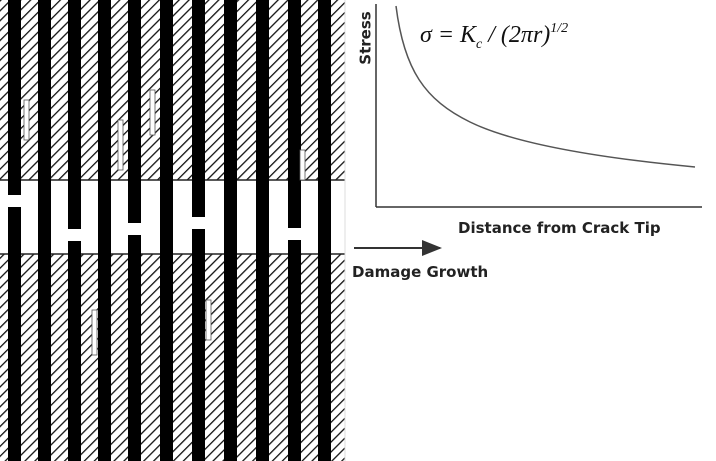 The width and height of the screenshot is (716, 461). What do you see at coordinates (559, 228) in the screenshot?
I see `x-axis-label: Distance from Crack Tip` at bounding box center [559, 228].